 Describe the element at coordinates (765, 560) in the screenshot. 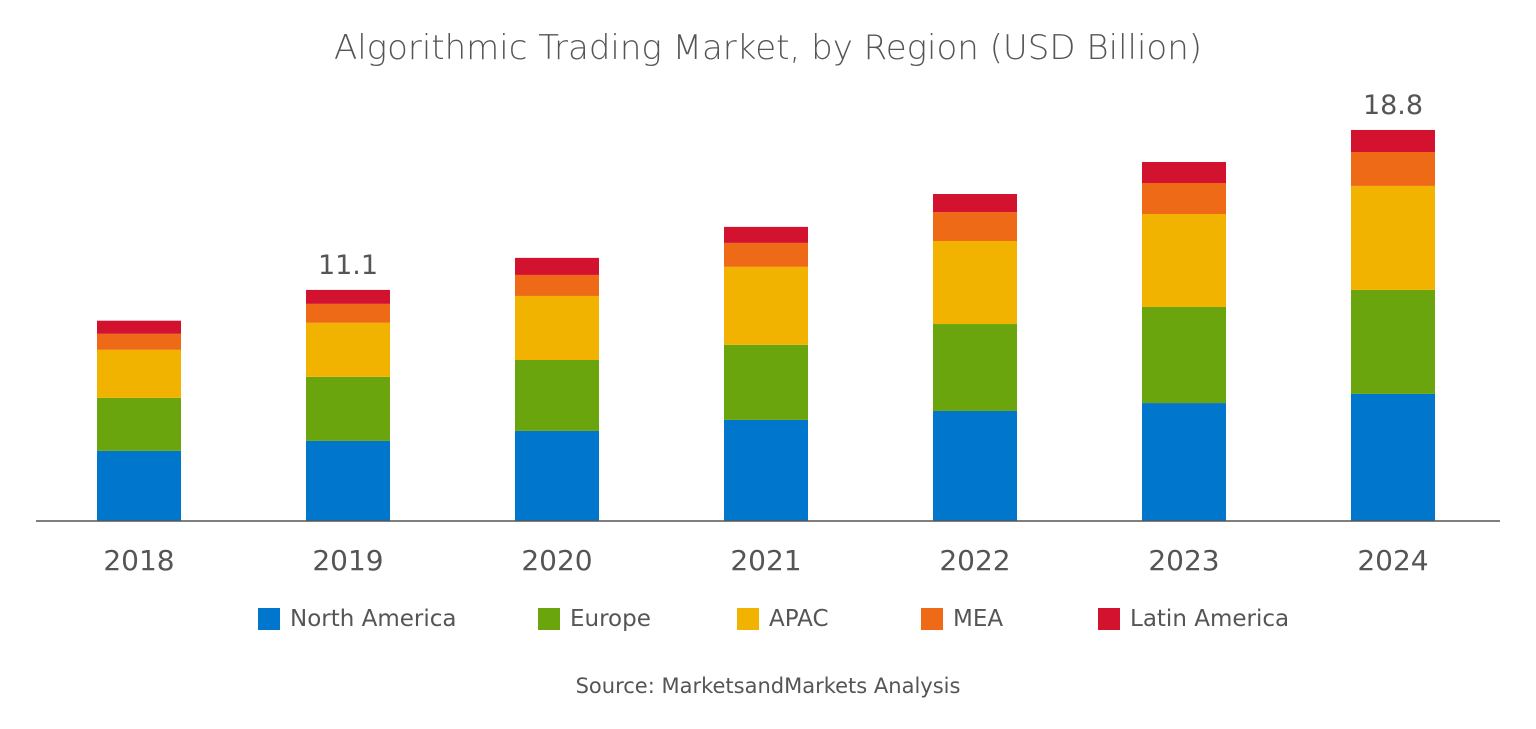

I see `x-tick-label: 2021` at that location.